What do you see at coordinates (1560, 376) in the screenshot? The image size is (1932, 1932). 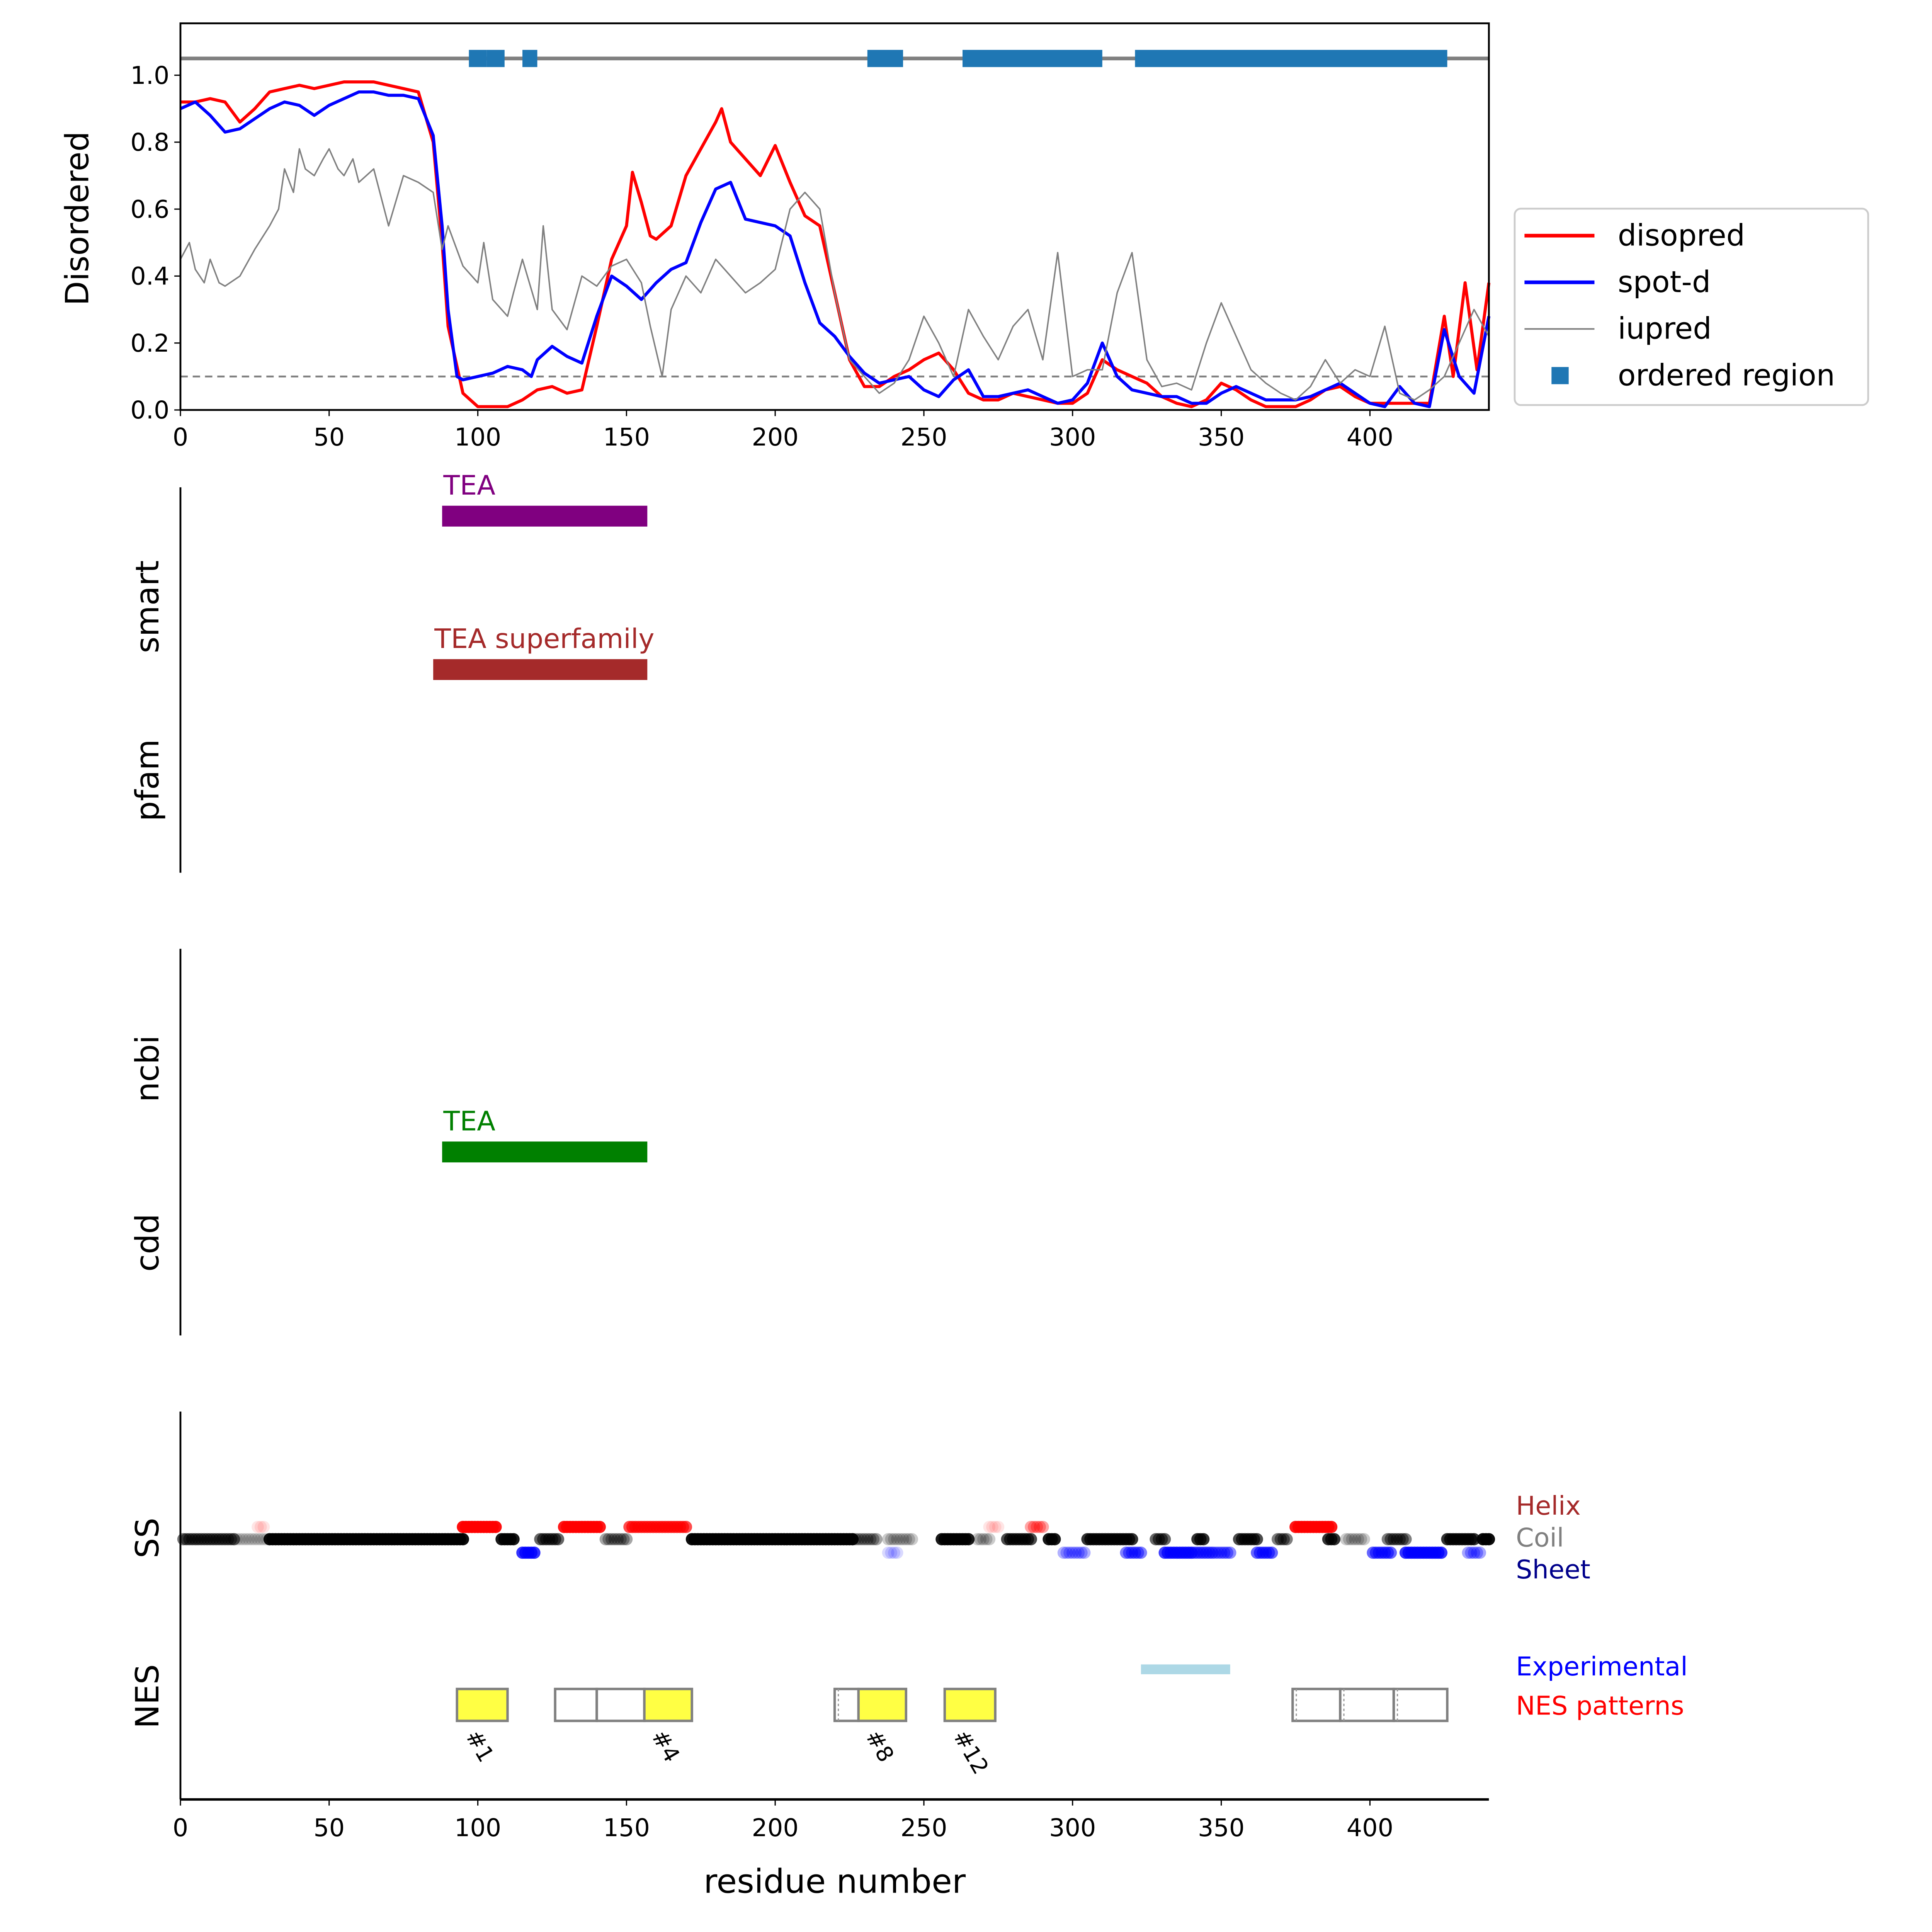 I see `legend-swatch-ordered` at bounding box center [1560, 376].